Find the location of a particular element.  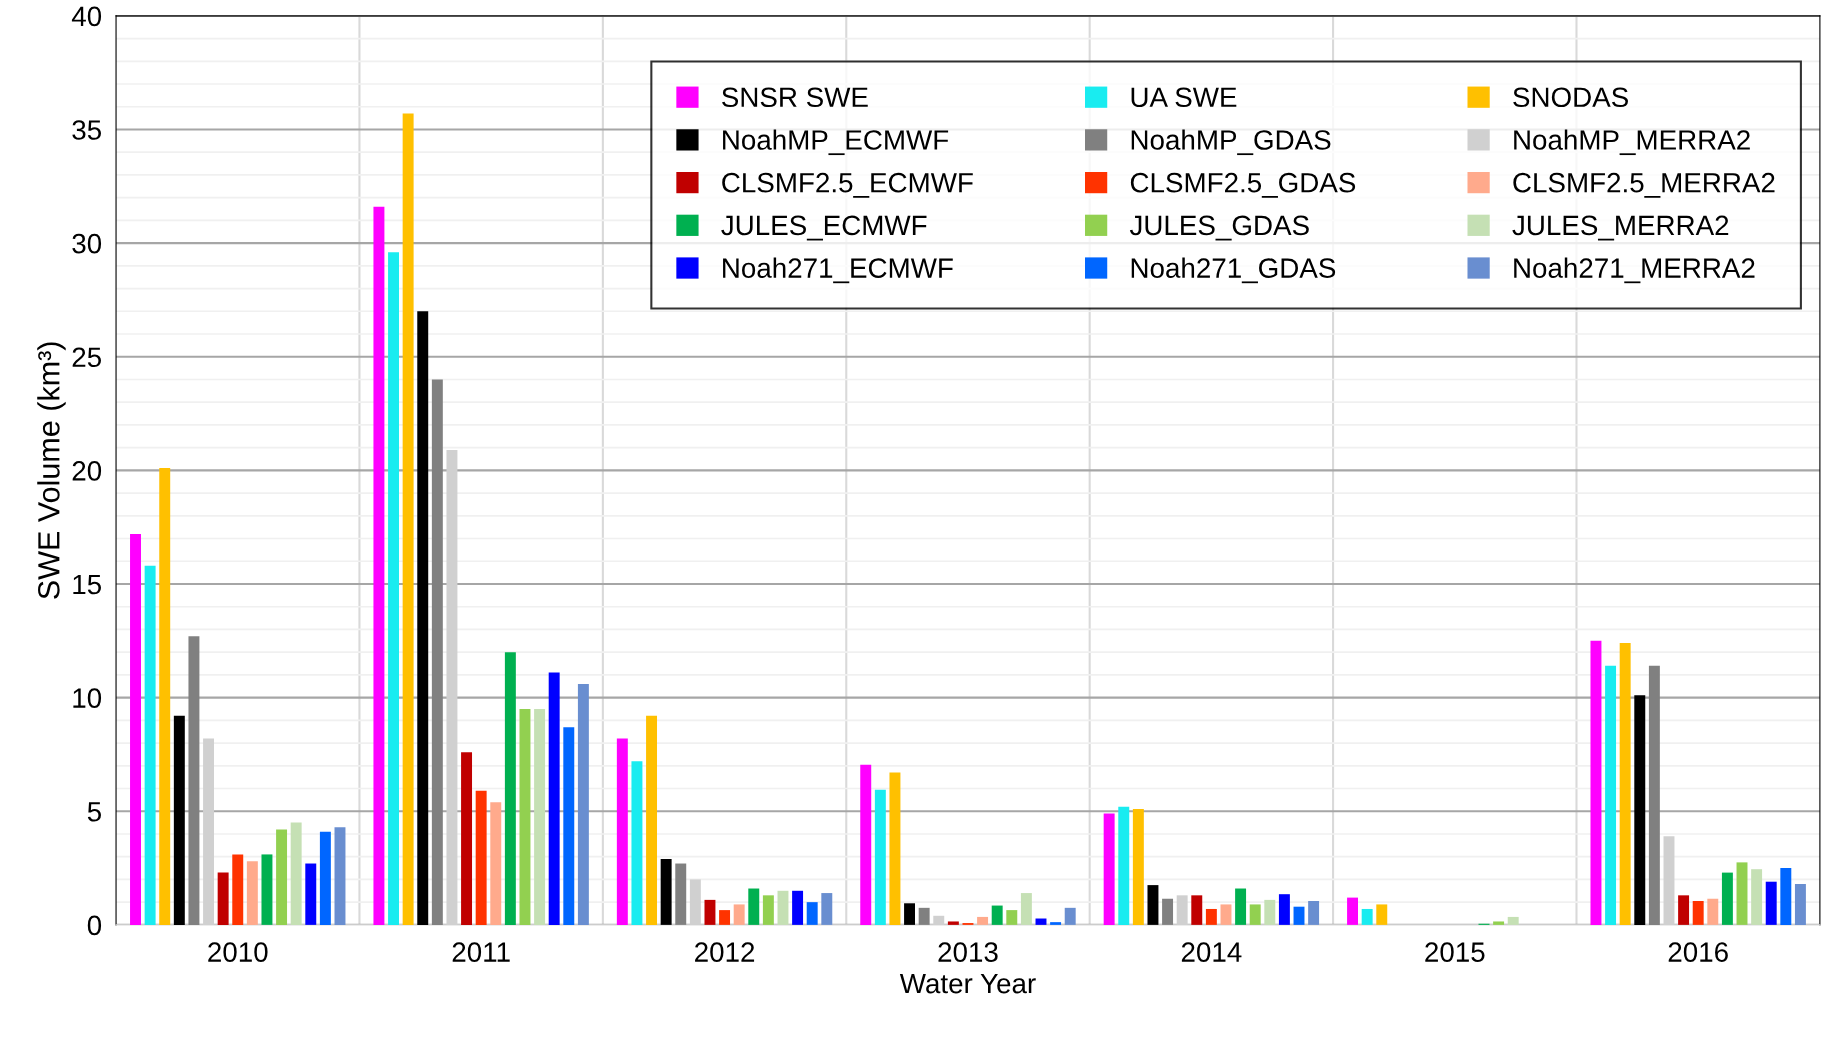

legend-label: UA SWE is located at coordinates (1184, 97).